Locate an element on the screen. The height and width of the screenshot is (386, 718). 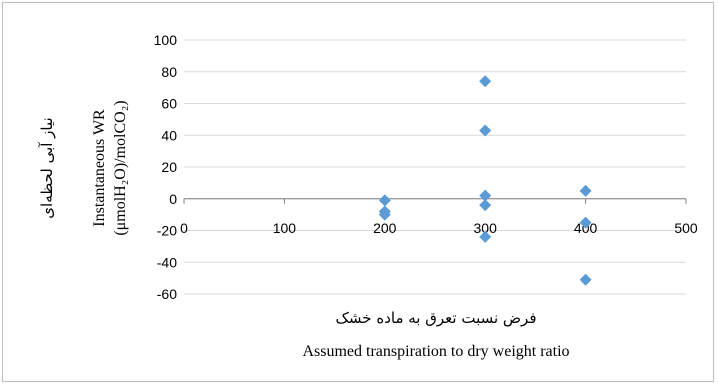
y-axis-label-en-line1: Instantaneous WR is located at coordinates (99, 168).